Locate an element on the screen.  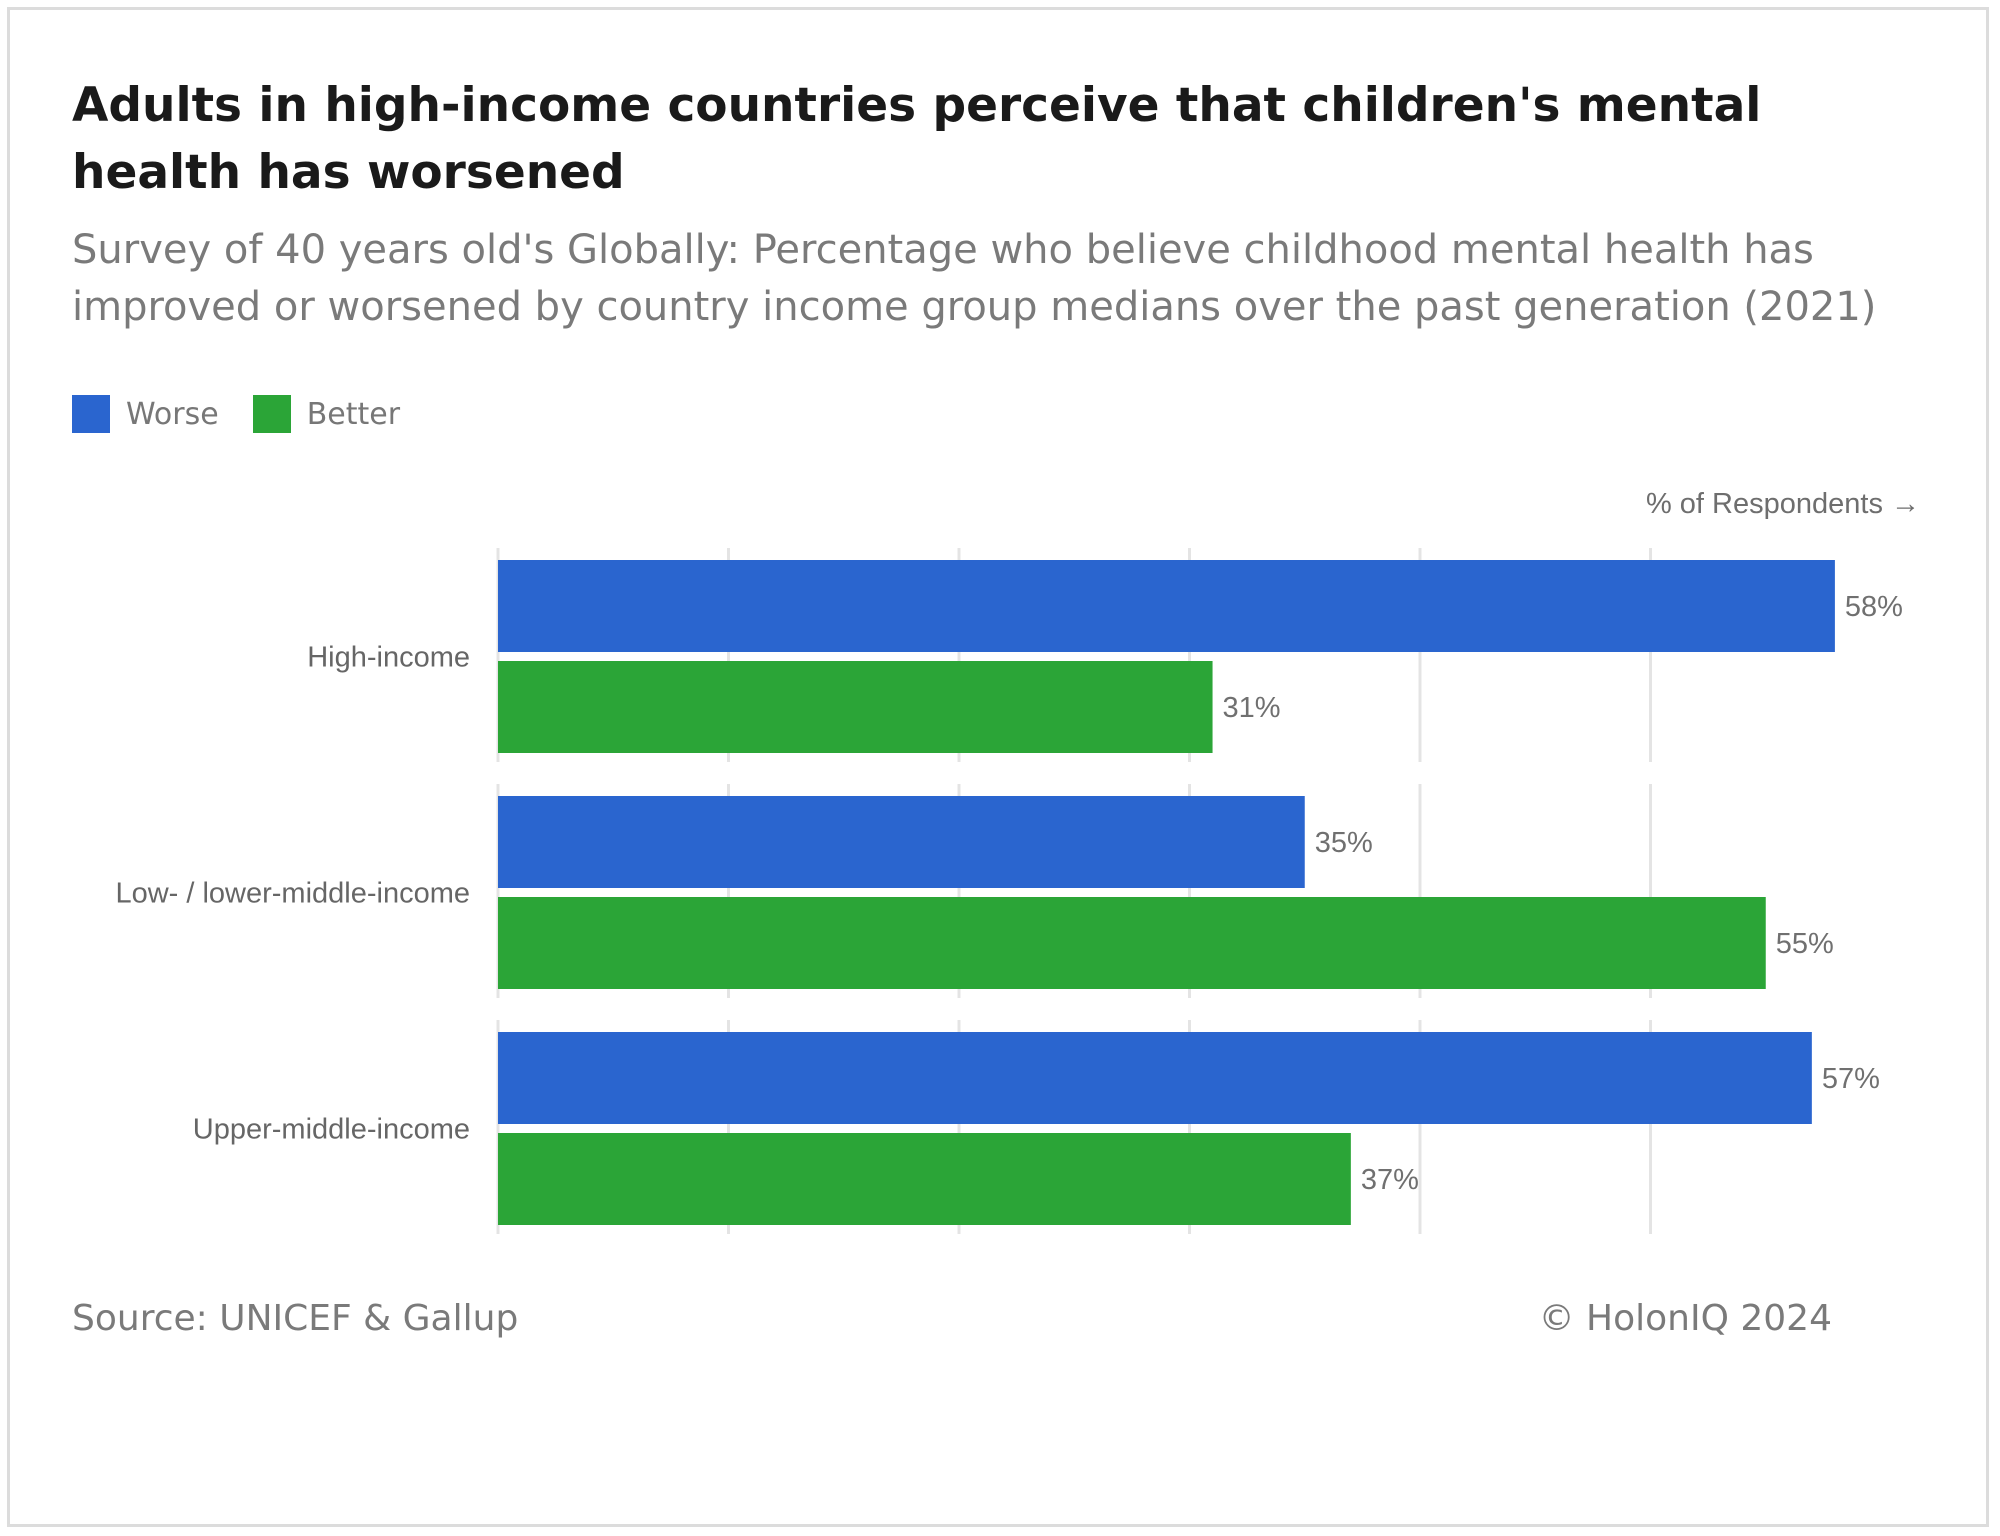
data-label: 35% is located at coordinates (1344, 843).